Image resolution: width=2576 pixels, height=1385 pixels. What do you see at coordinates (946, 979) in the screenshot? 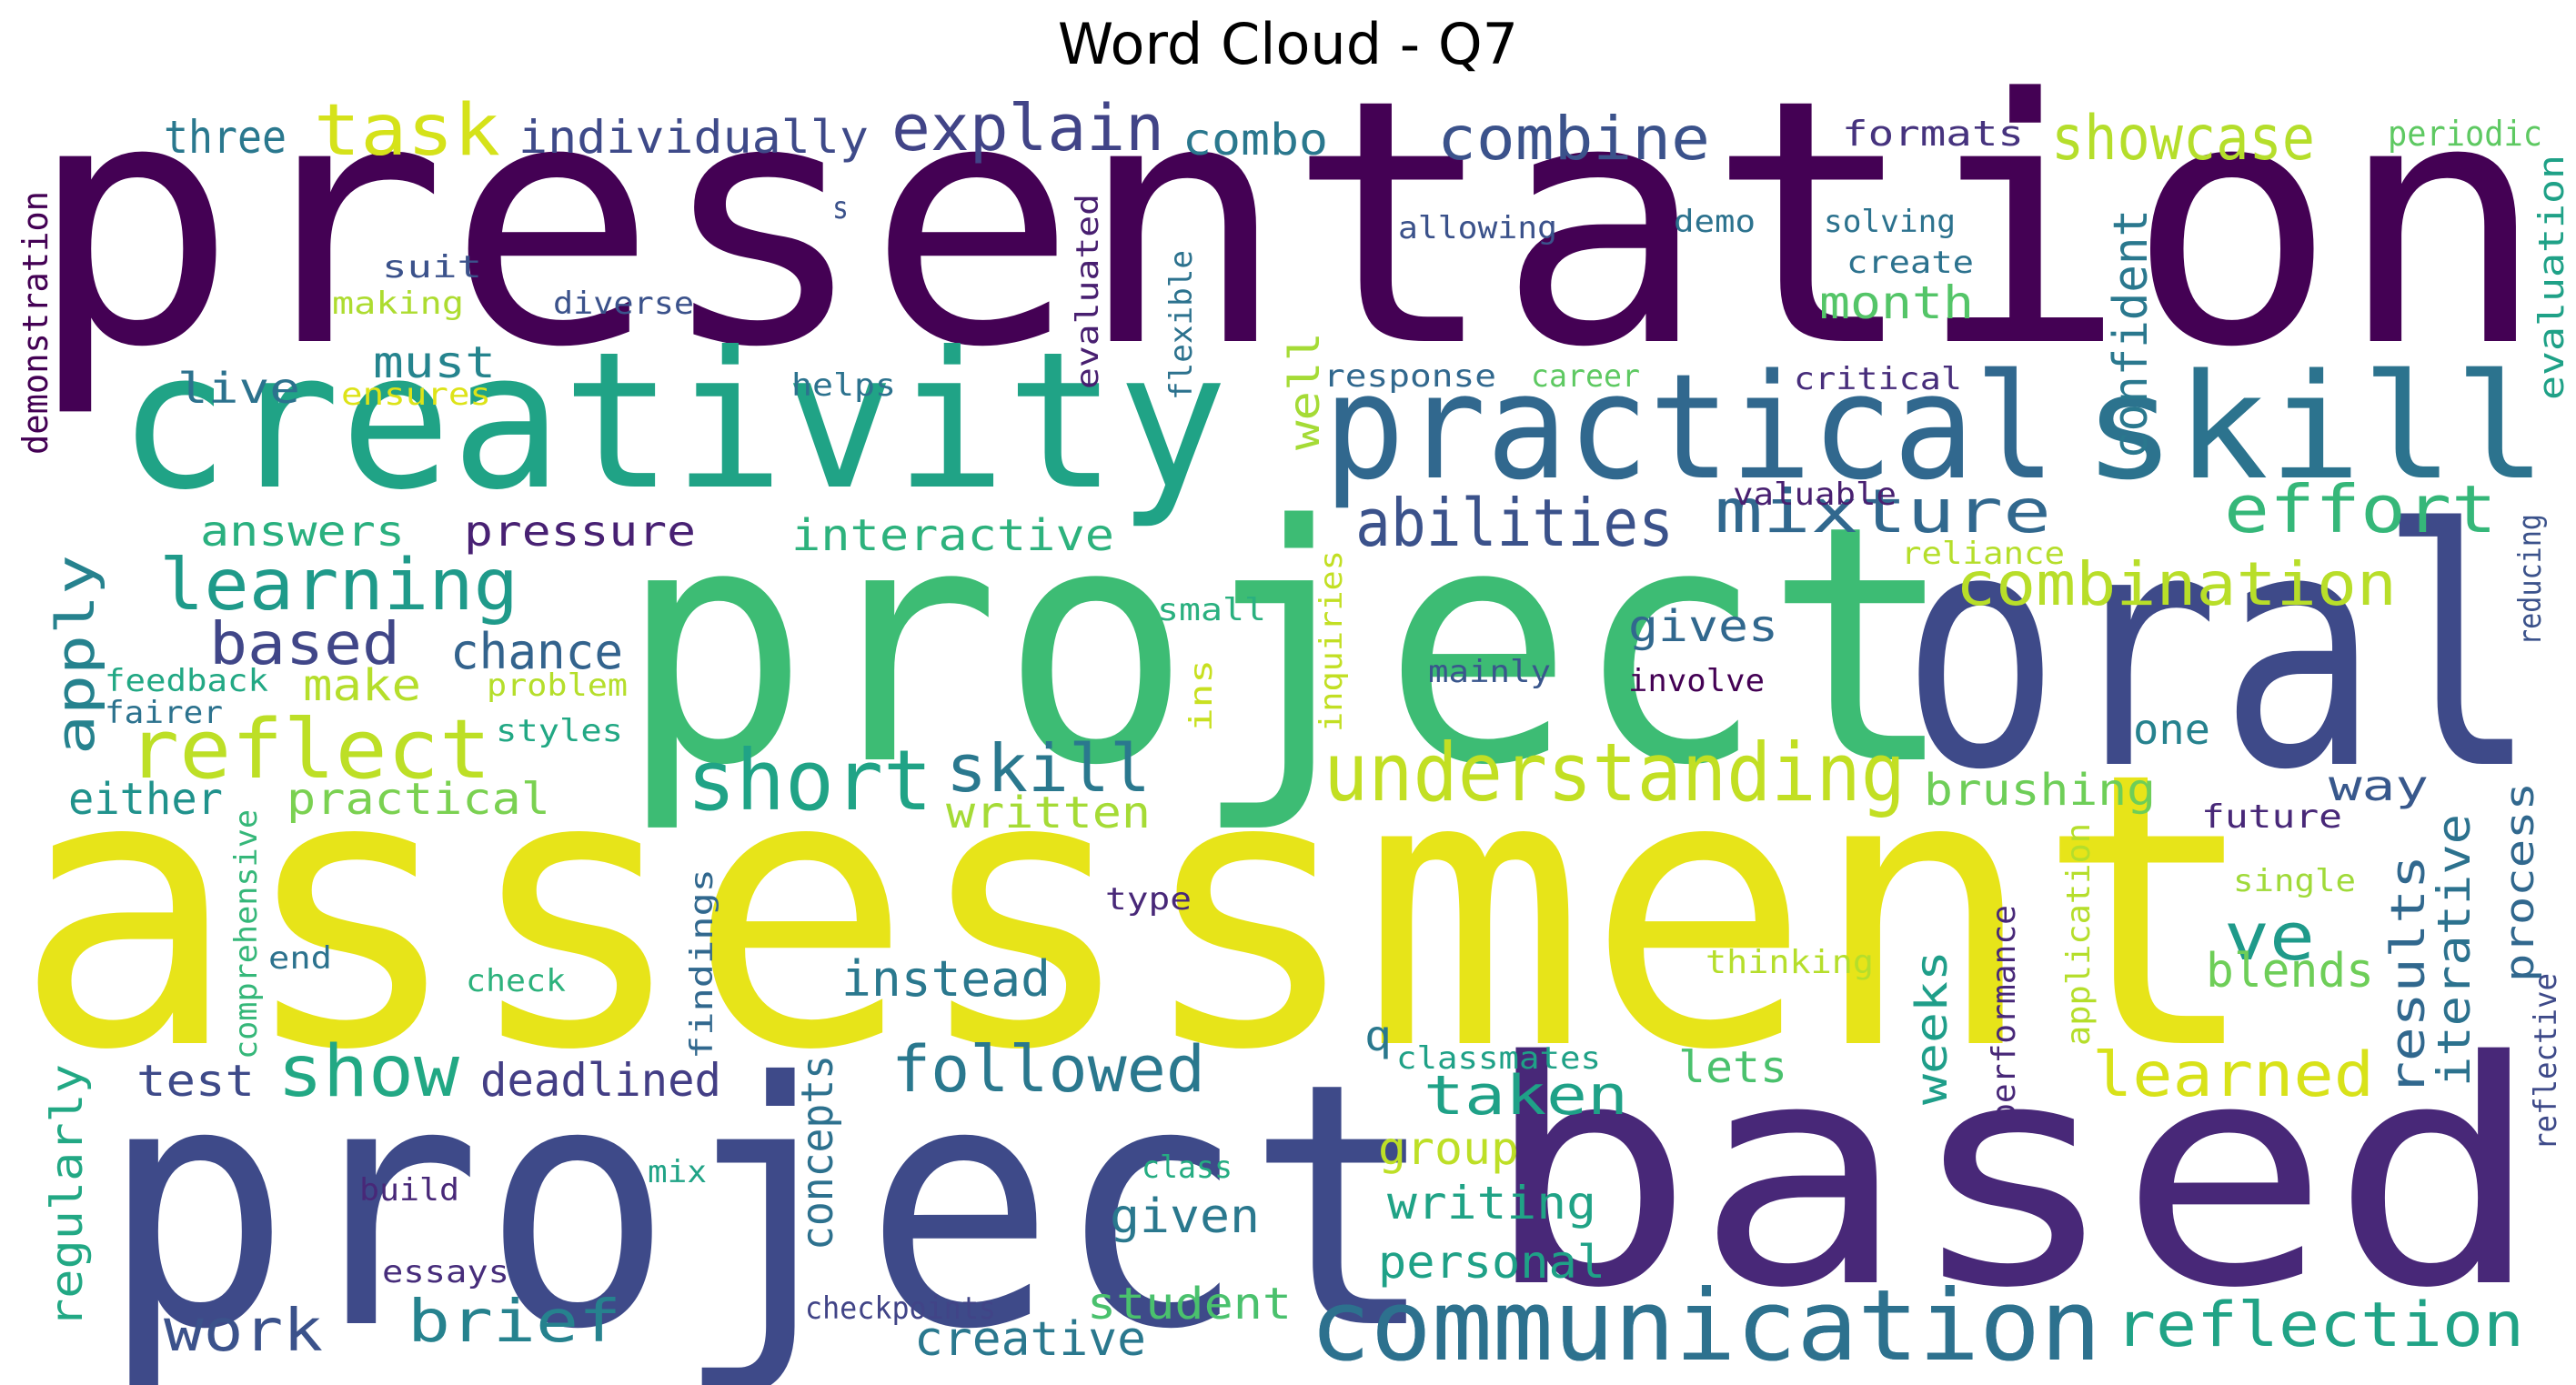
I see `word-instead: instead` at bounding box center [946, 979].